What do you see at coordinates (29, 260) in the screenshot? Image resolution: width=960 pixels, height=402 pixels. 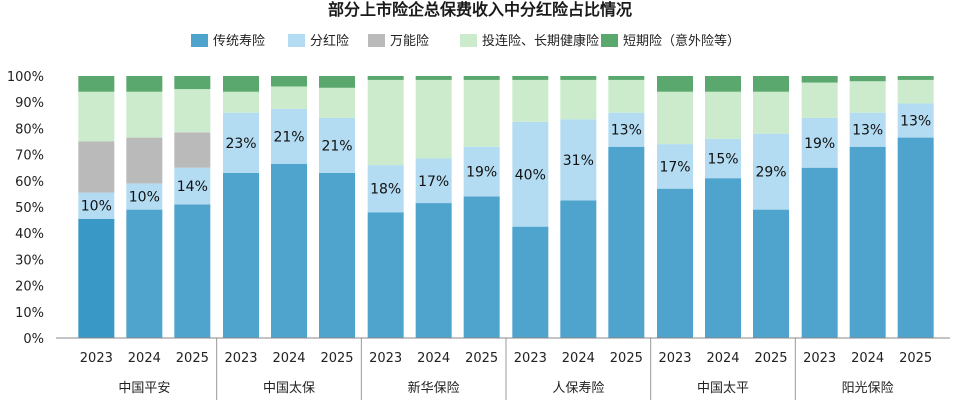 I see `y-tick-label: 30%` at bounding box center [29, 260].